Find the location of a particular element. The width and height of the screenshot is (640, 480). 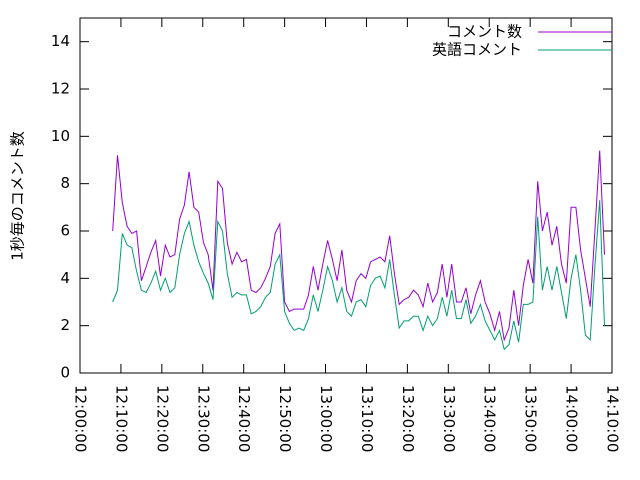

x-tick-label: 13:40:00 is located at coordinates (490, 418).